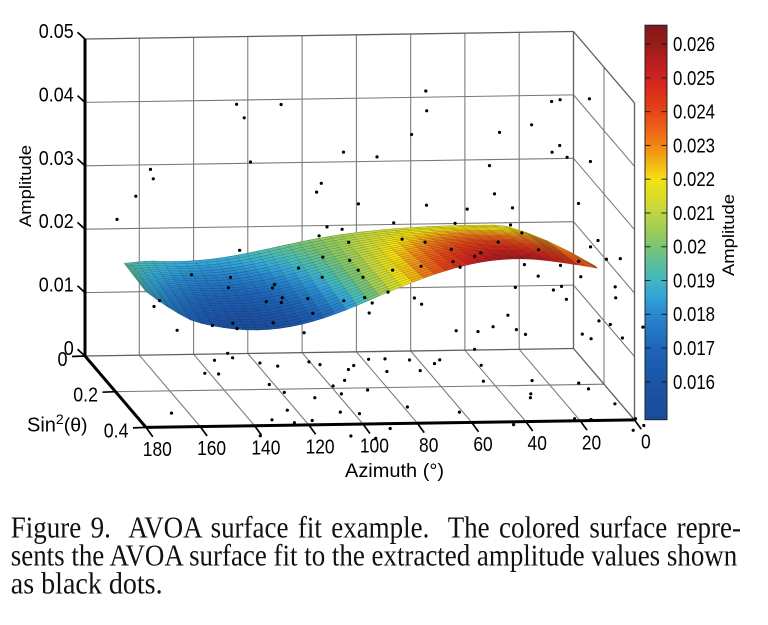 This screenshot has width=768, height=625. Describe the element at coordinates (694, 113) in the screenshot. I see `svg-text: 0.024` at that location.